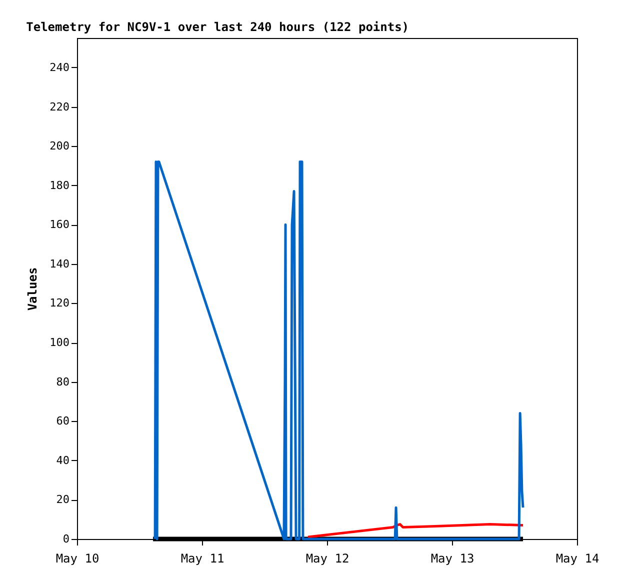  I want to click on x-tick-label: May 13, so click(452, 559).